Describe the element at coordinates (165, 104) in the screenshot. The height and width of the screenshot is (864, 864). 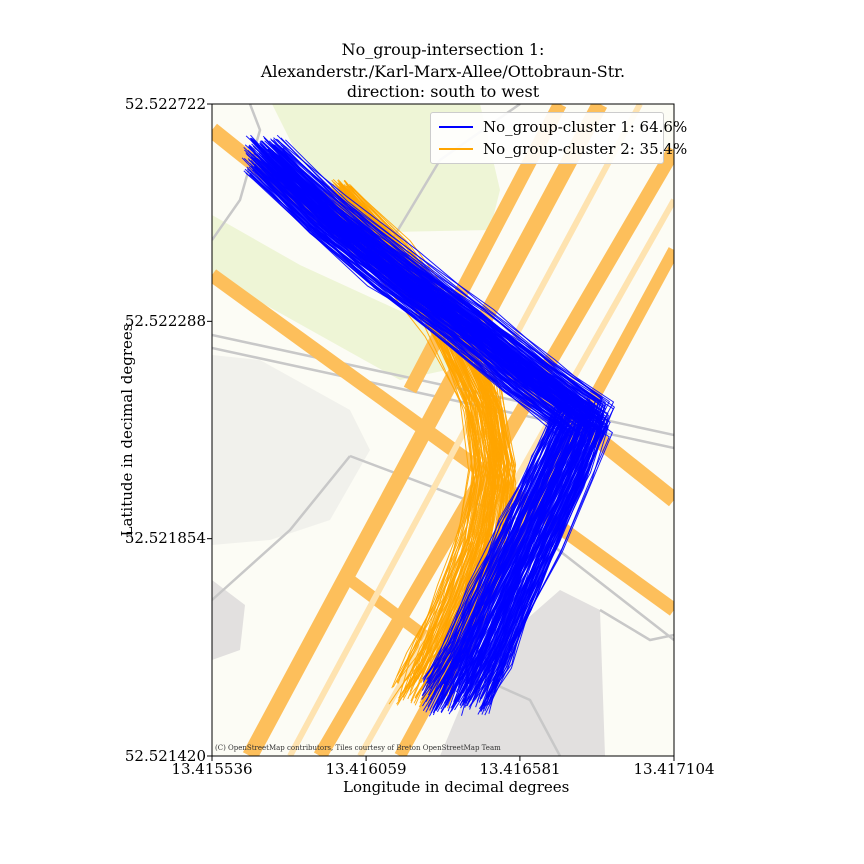
I see `y-tick-label: 52.522722` at that location.